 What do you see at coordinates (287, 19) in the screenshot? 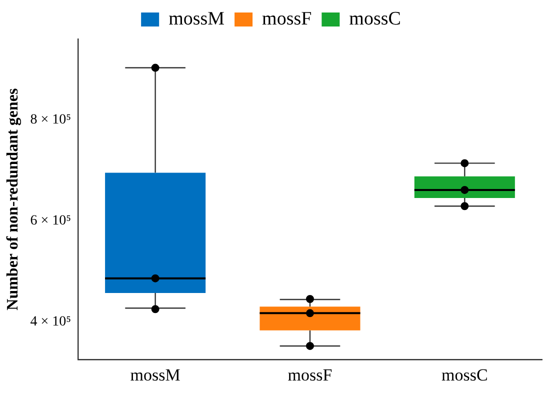
I see `legend-label: mossF` at bounding box center [287, 19].